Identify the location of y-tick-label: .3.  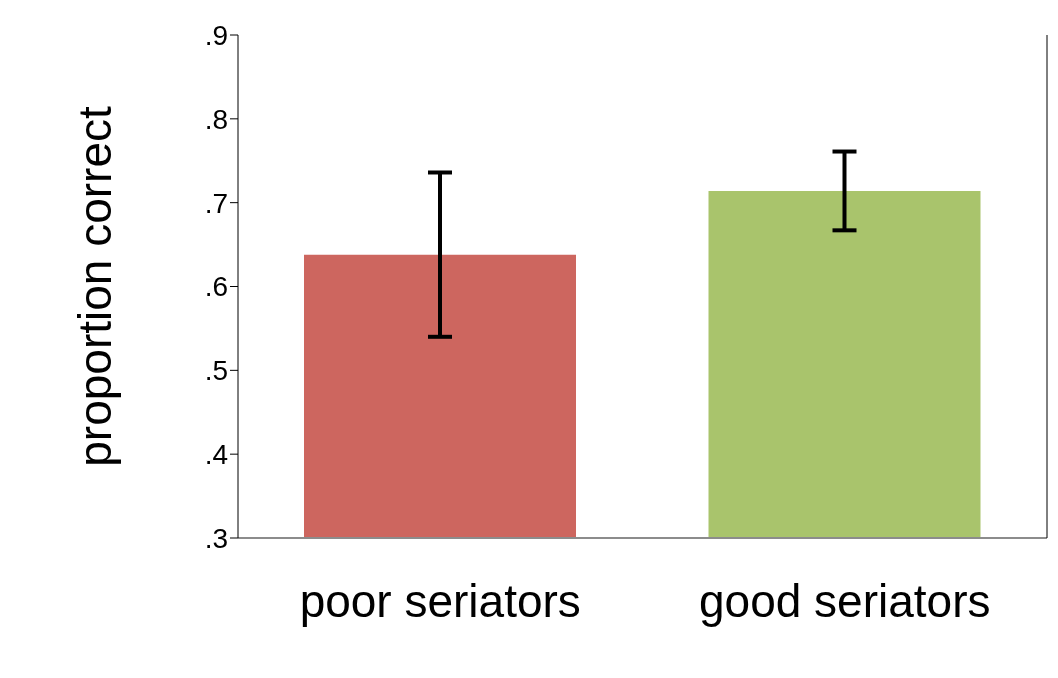
(216, 538).